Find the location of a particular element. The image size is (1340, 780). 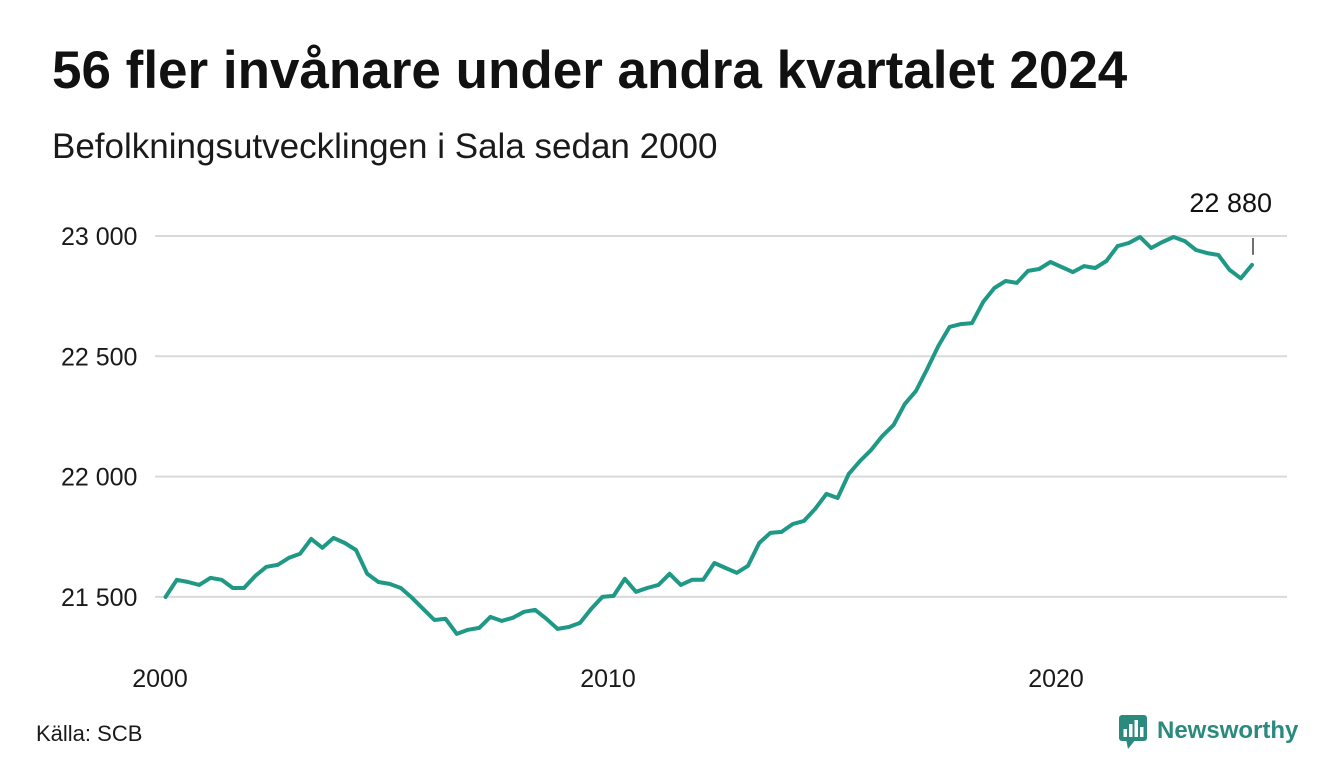

y-axis: 21 500 22 000 22 500 23 000 is located at coordinates (99, 417).